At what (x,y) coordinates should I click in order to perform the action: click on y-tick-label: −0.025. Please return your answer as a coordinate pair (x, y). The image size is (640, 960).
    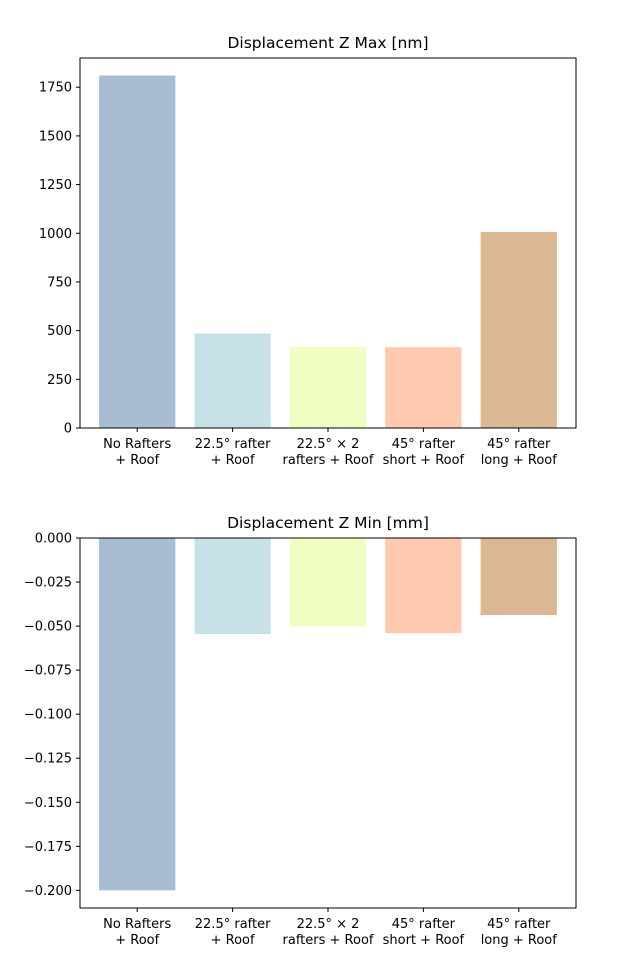
    Looking at the image, I should click on (48, 583).